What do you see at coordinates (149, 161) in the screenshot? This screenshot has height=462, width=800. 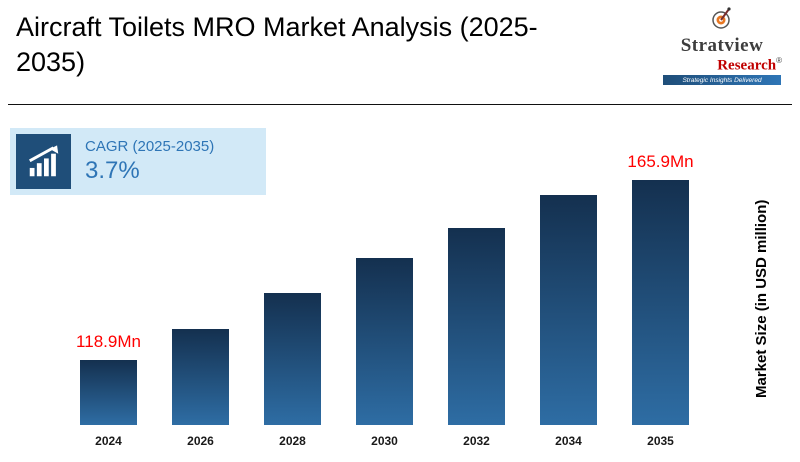 I see `cagr-text: CAGR (2025-2035) 3.7%` at bounding box center [149, 161].